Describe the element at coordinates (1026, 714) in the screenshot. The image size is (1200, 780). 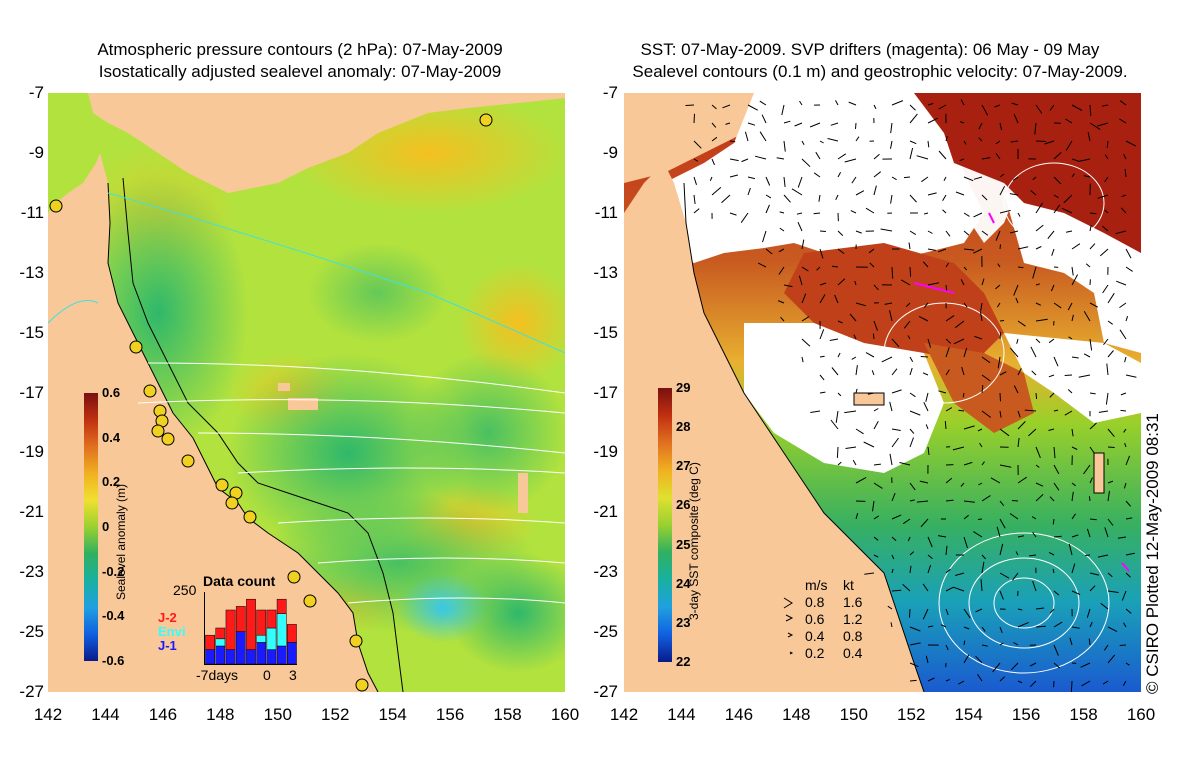
I see `right-x-tick: 156` at that location.